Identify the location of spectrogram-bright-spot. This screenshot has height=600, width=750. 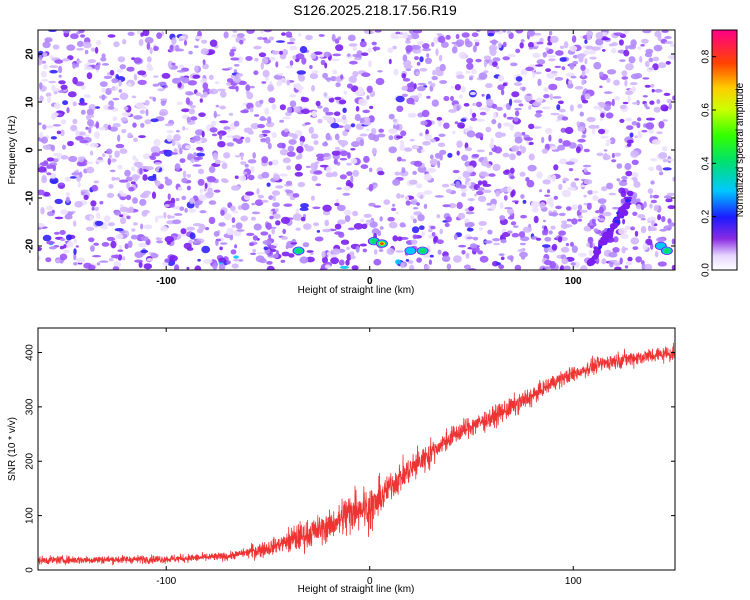
(666, 251).